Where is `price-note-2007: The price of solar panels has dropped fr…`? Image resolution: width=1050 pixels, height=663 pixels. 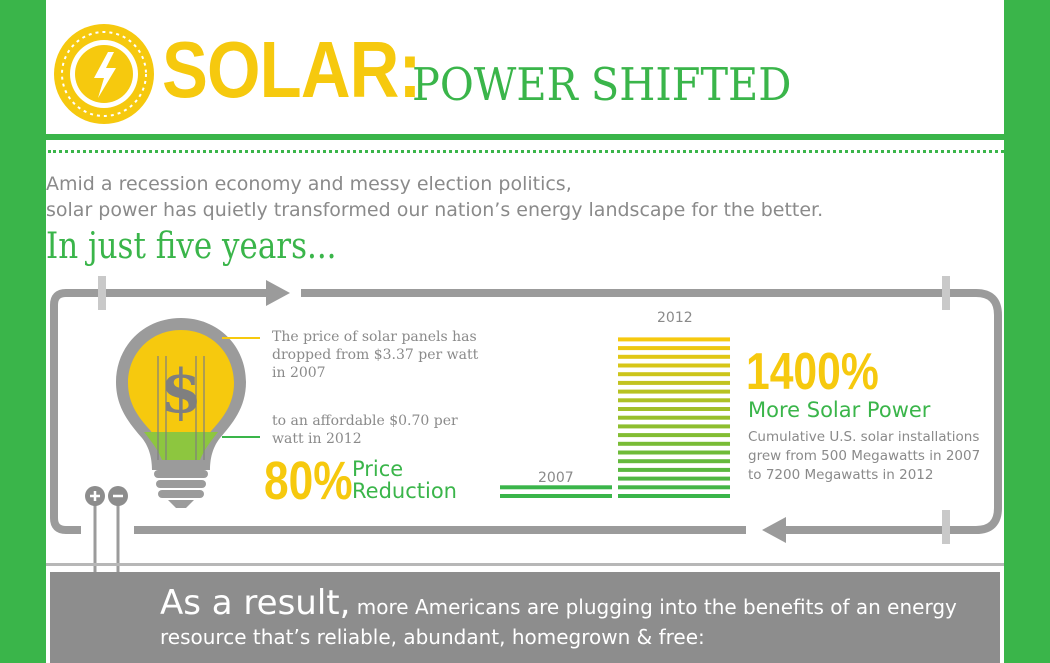 price-note-2007: The price of solar panels has dropped fr… is located at coordinates (375, 355).